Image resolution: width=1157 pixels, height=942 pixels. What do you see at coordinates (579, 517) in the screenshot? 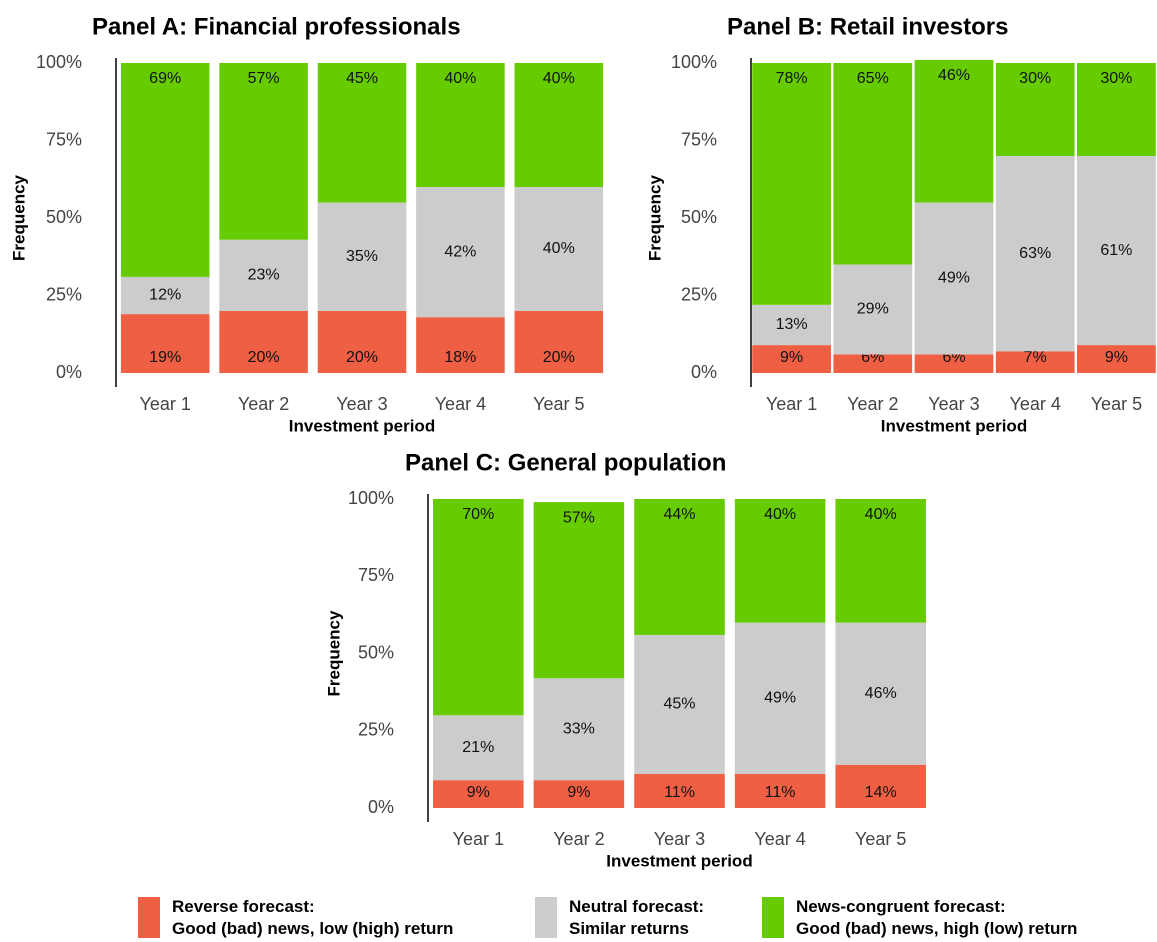
I see `data-label: 57%` at bounding box center [579, 517].